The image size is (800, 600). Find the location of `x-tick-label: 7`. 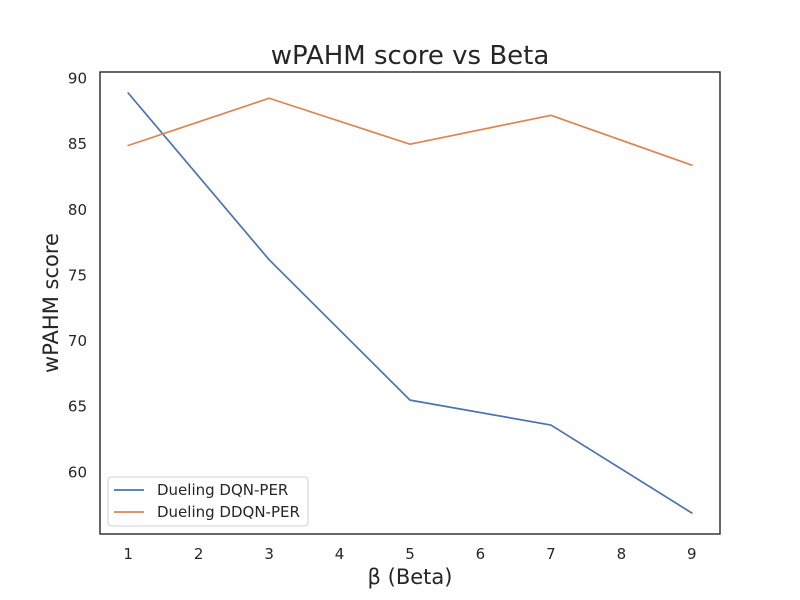

x-tick-label: 7 is located at coordinates (551, 554).